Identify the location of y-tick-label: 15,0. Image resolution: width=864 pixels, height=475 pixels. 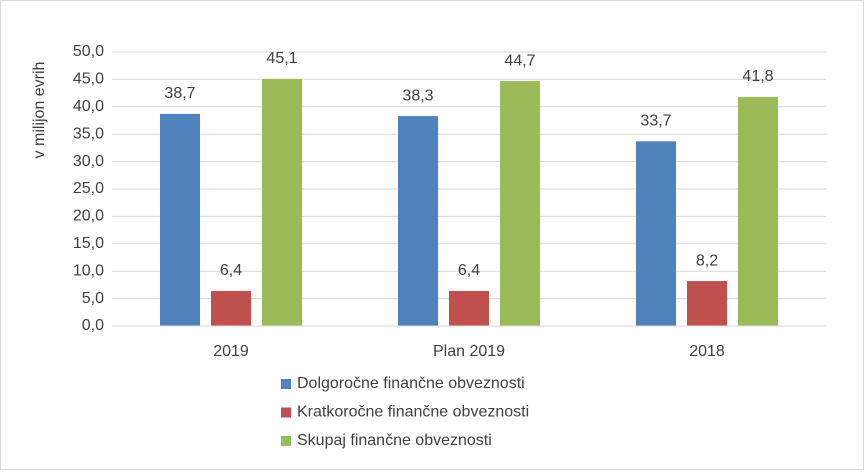
(88, 243).